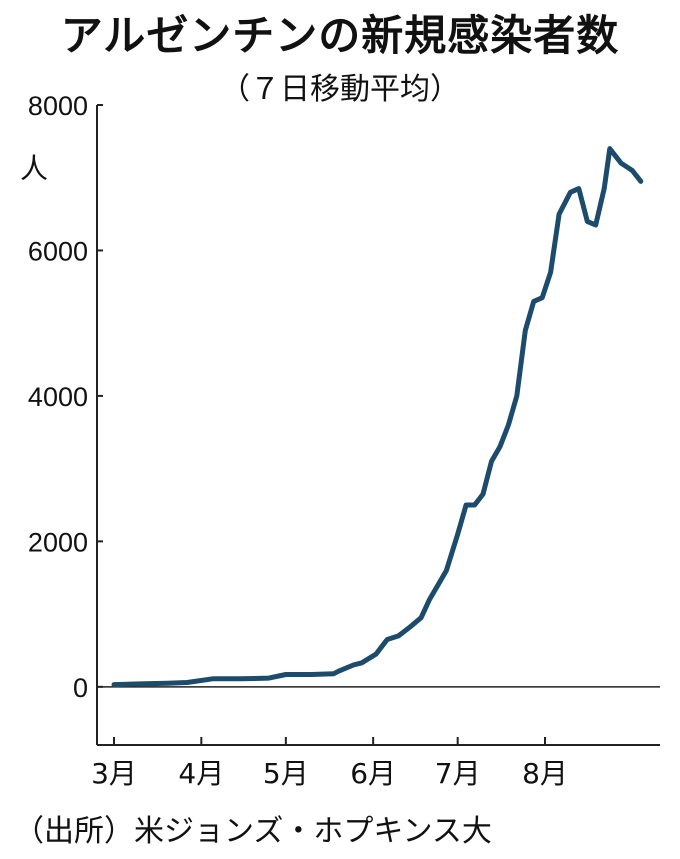 The width and height of the screenshot is (680, 859). I want to click on x-tick-label: 3月, so click(114, 773).